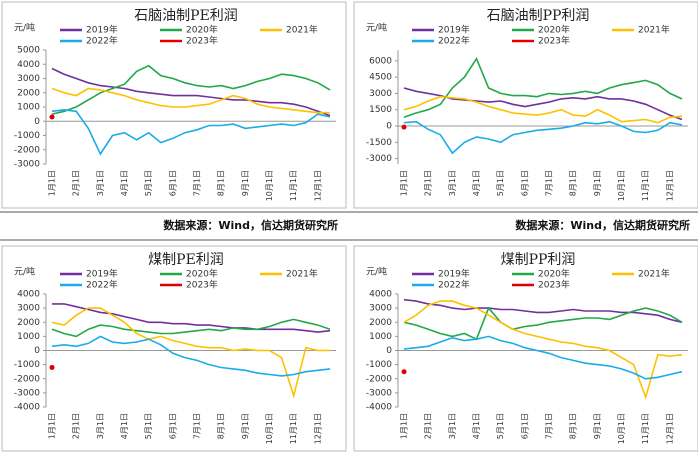 The width and height of the screenshot is (698, 457). What do you see at coordinates (379, 143) in the screenshot?
I see `y-tick-label: -1500` at bounding box center [379, 143].